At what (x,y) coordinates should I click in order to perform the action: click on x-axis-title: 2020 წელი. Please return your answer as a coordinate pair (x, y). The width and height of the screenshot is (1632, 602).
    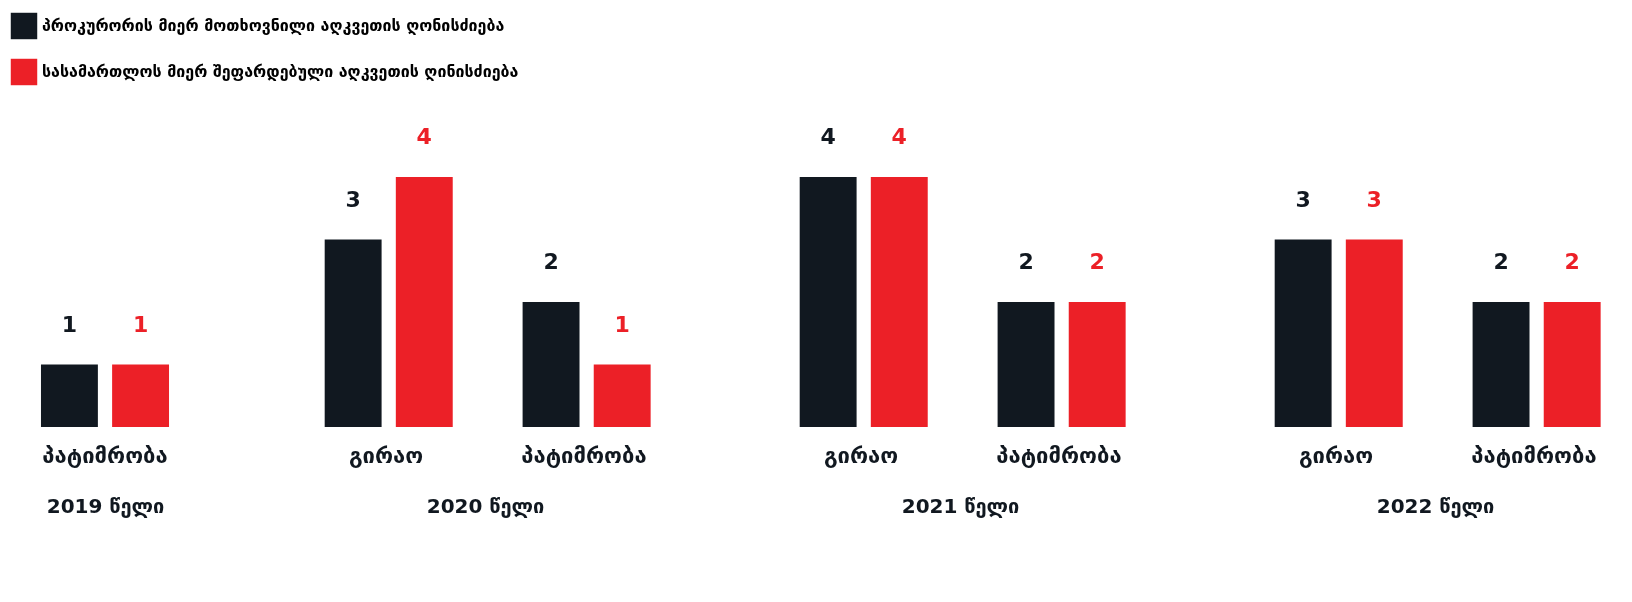
    Looking at the image, I should click on (485, 505).